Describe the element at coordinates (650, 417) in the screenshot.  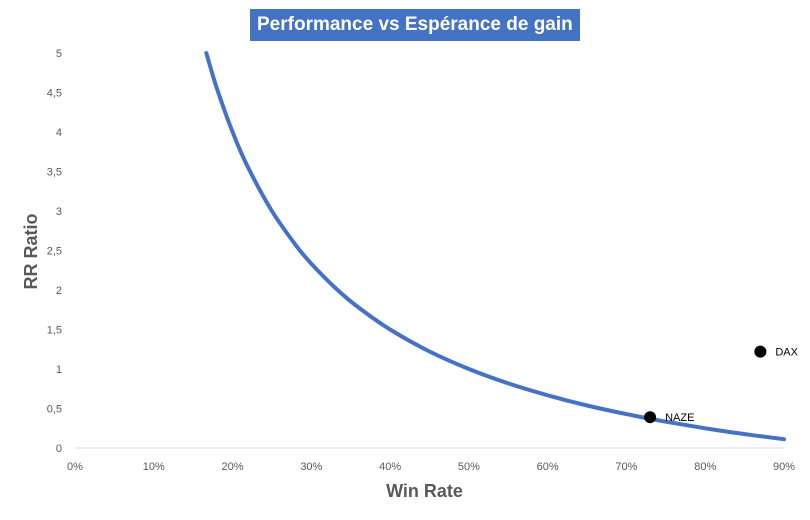
I see `data-point-naze` at that location.